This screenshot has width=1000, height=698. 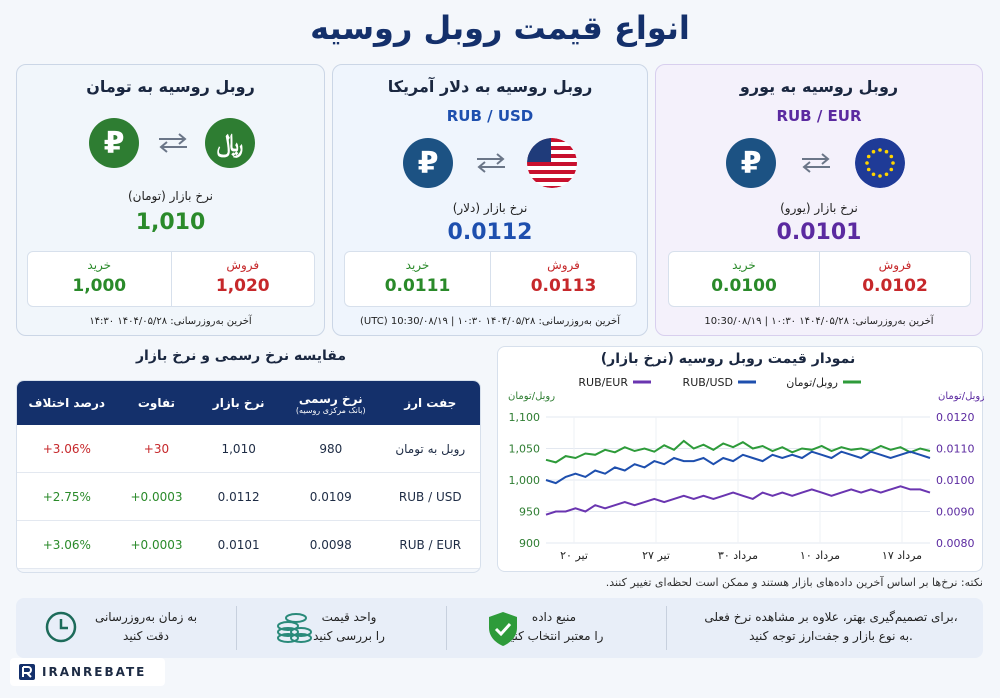 I want to click on last-updated: آخرین به‌روزرسانی: ۱۴۰۴/۰۵/۲۸ ۱۴:۳۰, so click(x=170, y=321).